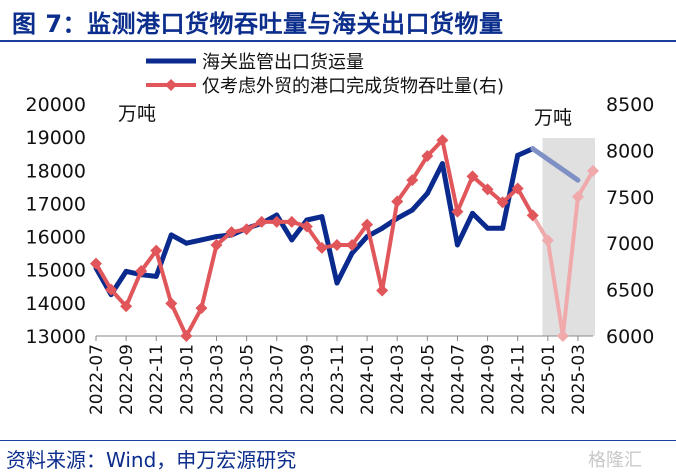 This screenshot has width=676, height=476. Describe the element at coordinates (368, 379) in the screenshot. I see `x-tick-label: 2024-01` at that location.